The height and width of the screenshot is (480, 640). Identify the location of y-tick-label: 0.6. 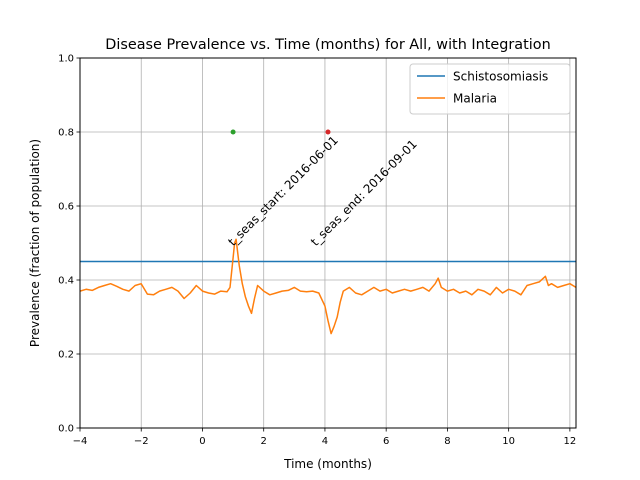
(66, 207).